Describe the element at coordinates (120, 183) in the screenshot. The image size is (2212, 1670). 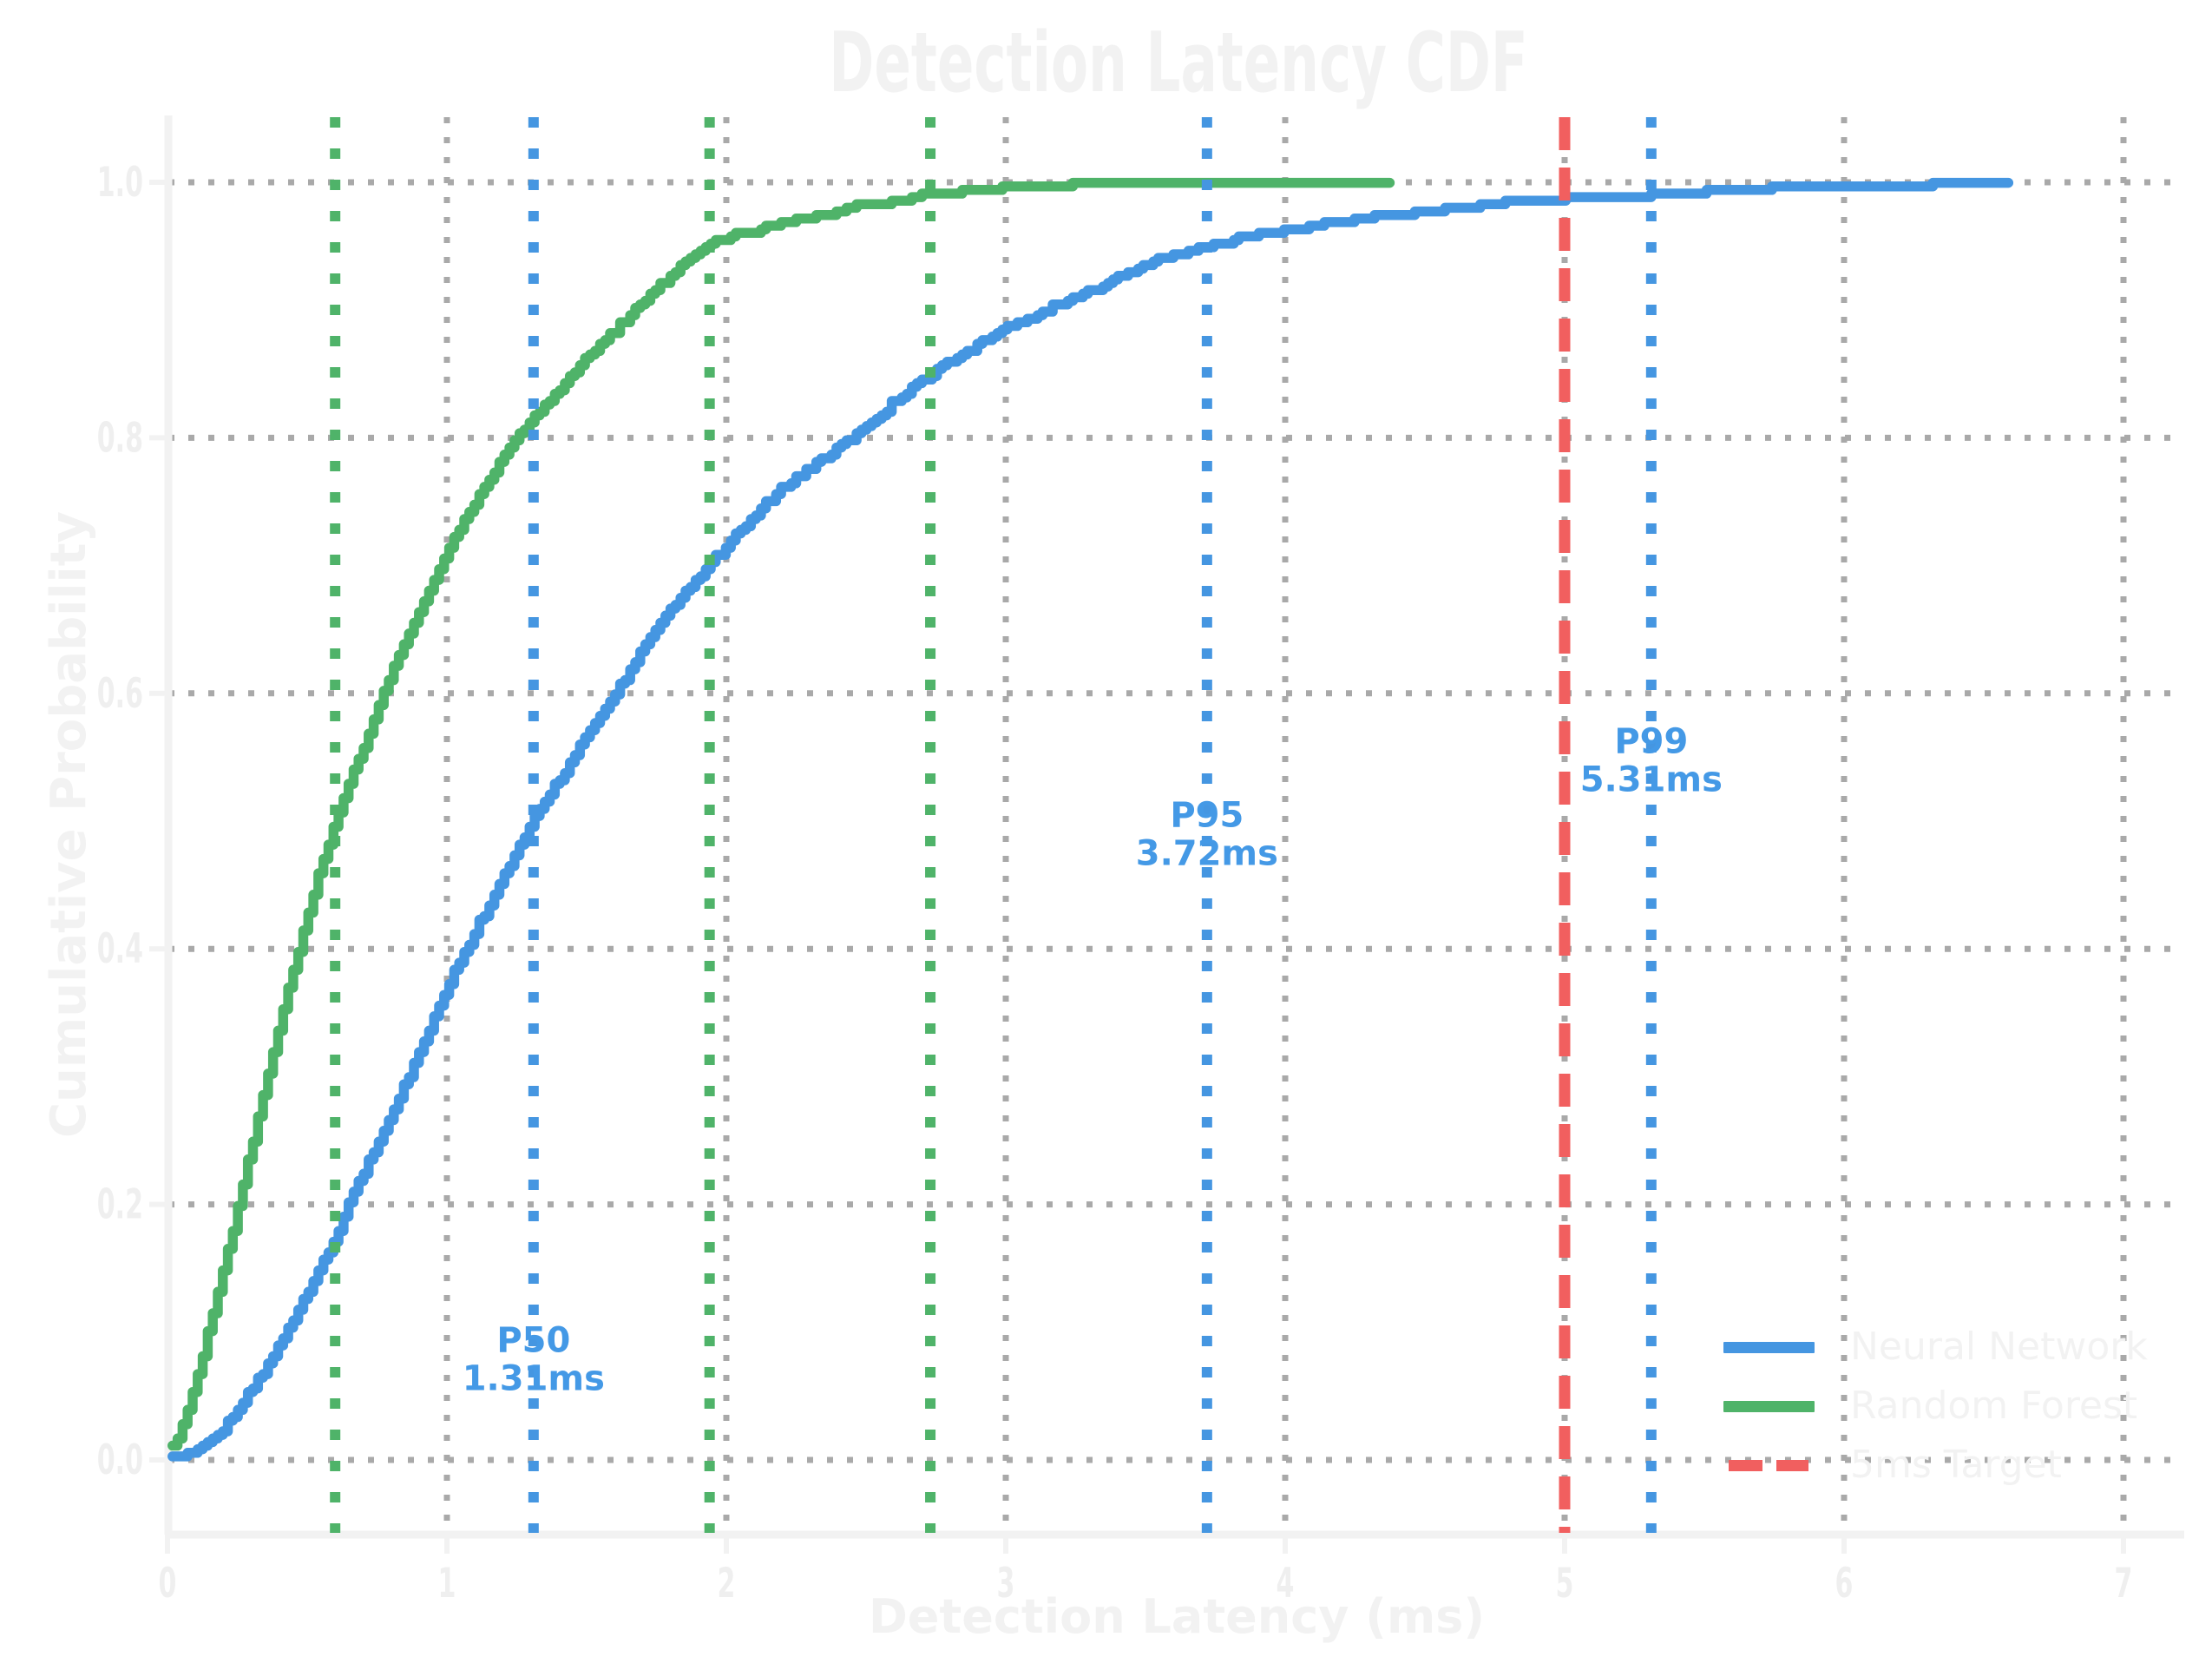
I see `y-tick-label: 1.0` at that location.